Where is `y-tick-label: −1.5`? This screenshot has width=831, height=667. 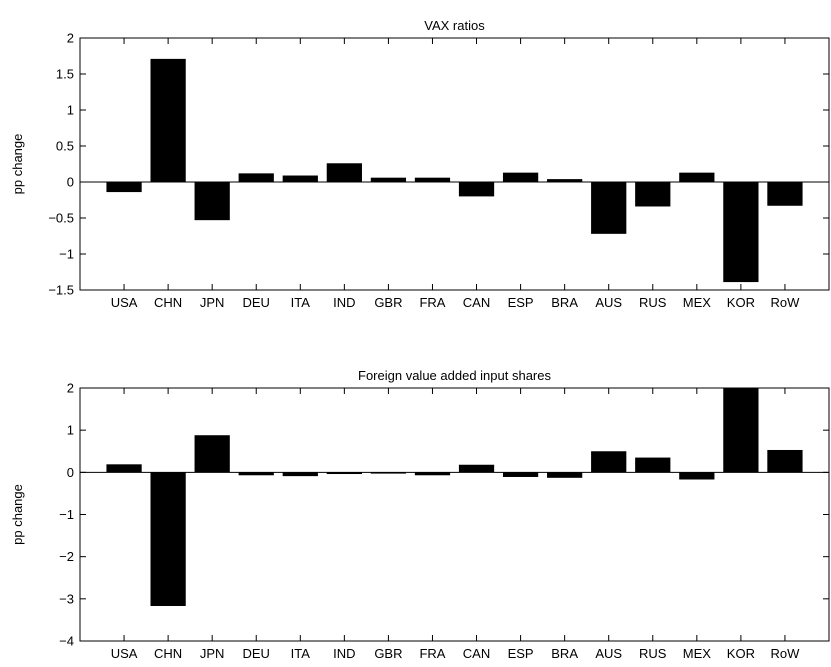
y-tick-label: −1.5 is located at coordinates (61, 290).